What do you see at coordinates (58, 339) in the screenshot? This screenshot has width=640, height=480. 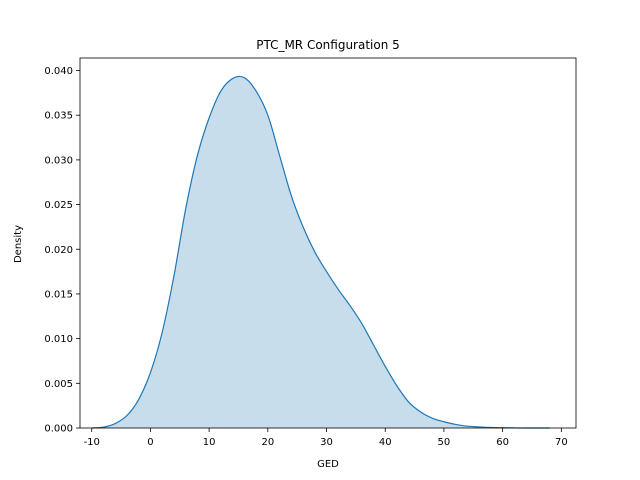 I see `y-tick-label: 0.010` at bounding box center [58, 339].